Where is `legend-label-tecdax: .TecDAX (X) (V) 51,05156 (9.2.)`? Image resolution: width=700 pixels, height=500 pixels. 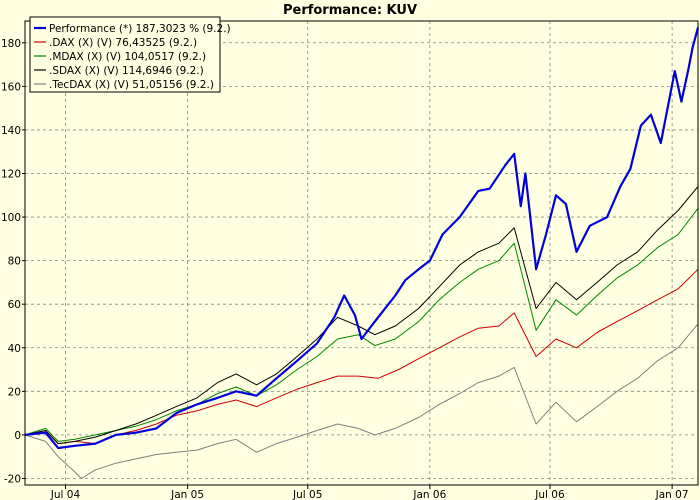 legend-label-tecdax: .TecDAX (X) (V) 51,05156 (9.2.) is located at coordinates (131, 85).